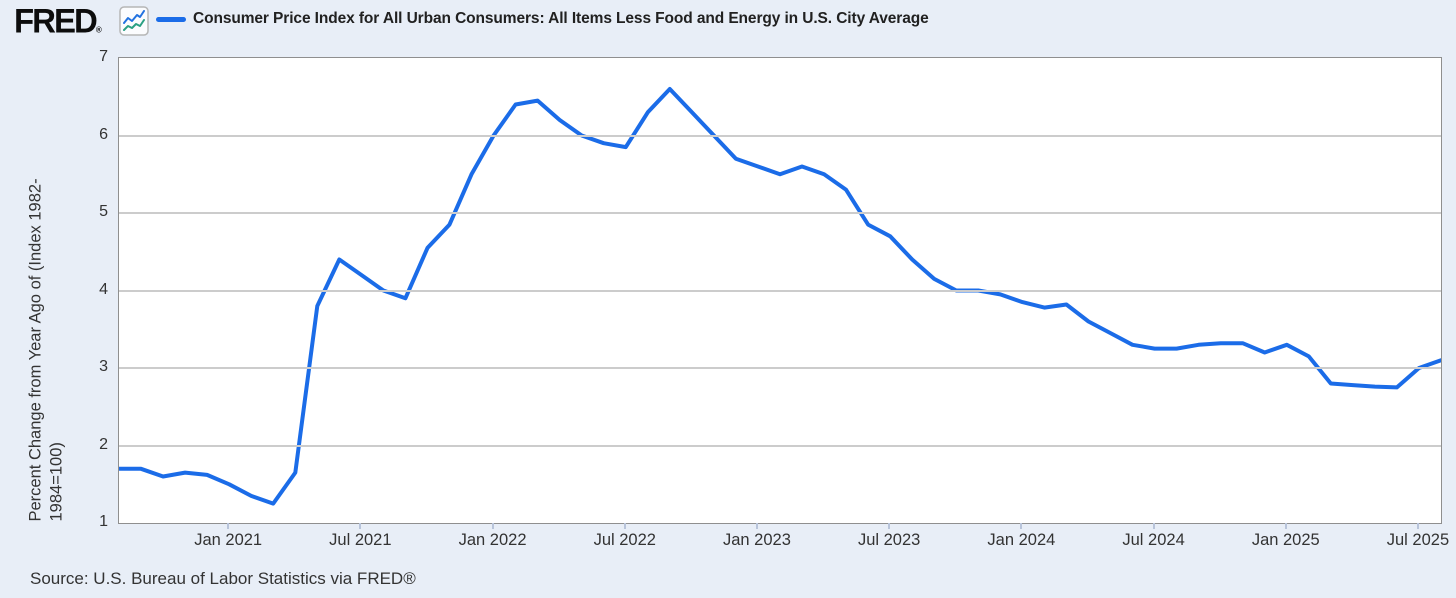 Image resolution: width=1456 pixels, height=598 pixels. I want to click on y-tick-label-3: 3, so click(103, 366).